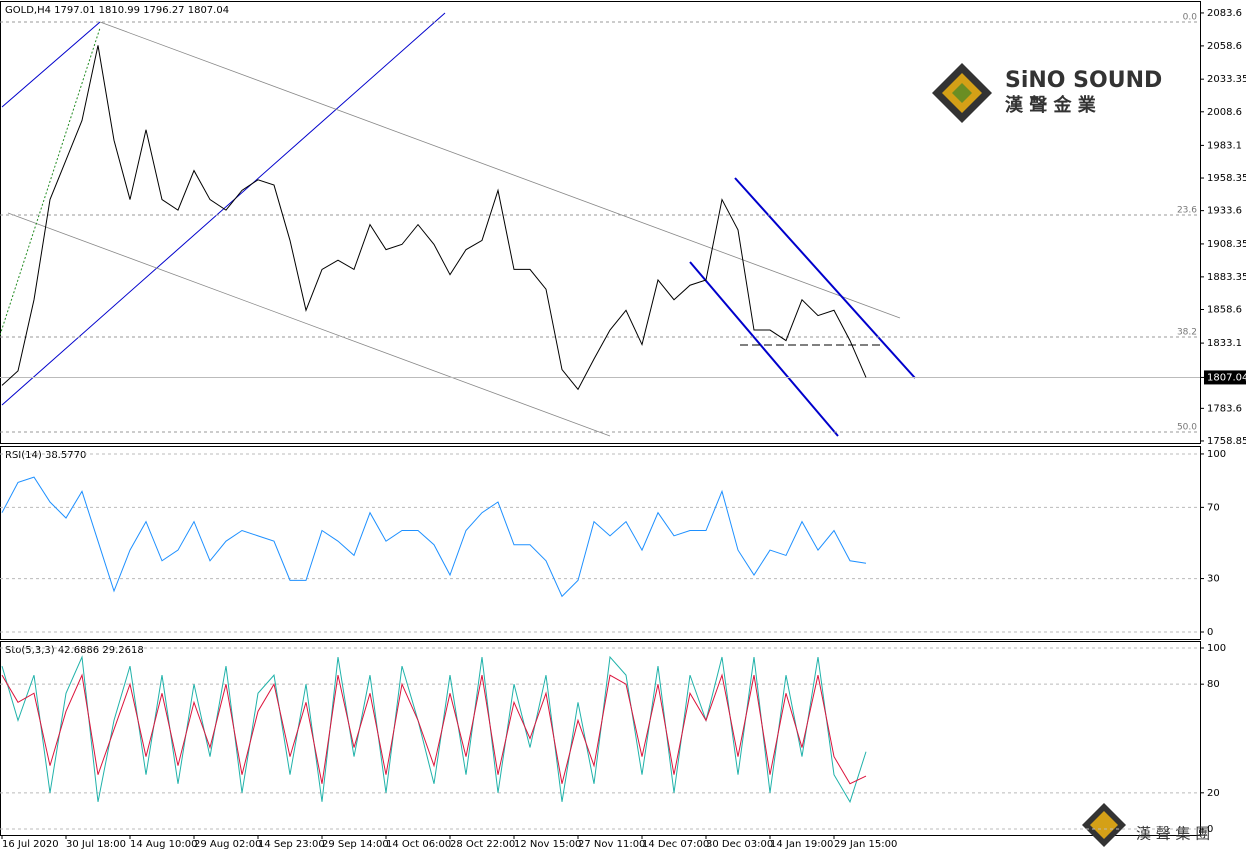 This screenshot has width=1246, height=853. Describe the element at coordinates (1190, 18) in the screenshot. I see `fib-label: 0.0` at that location.